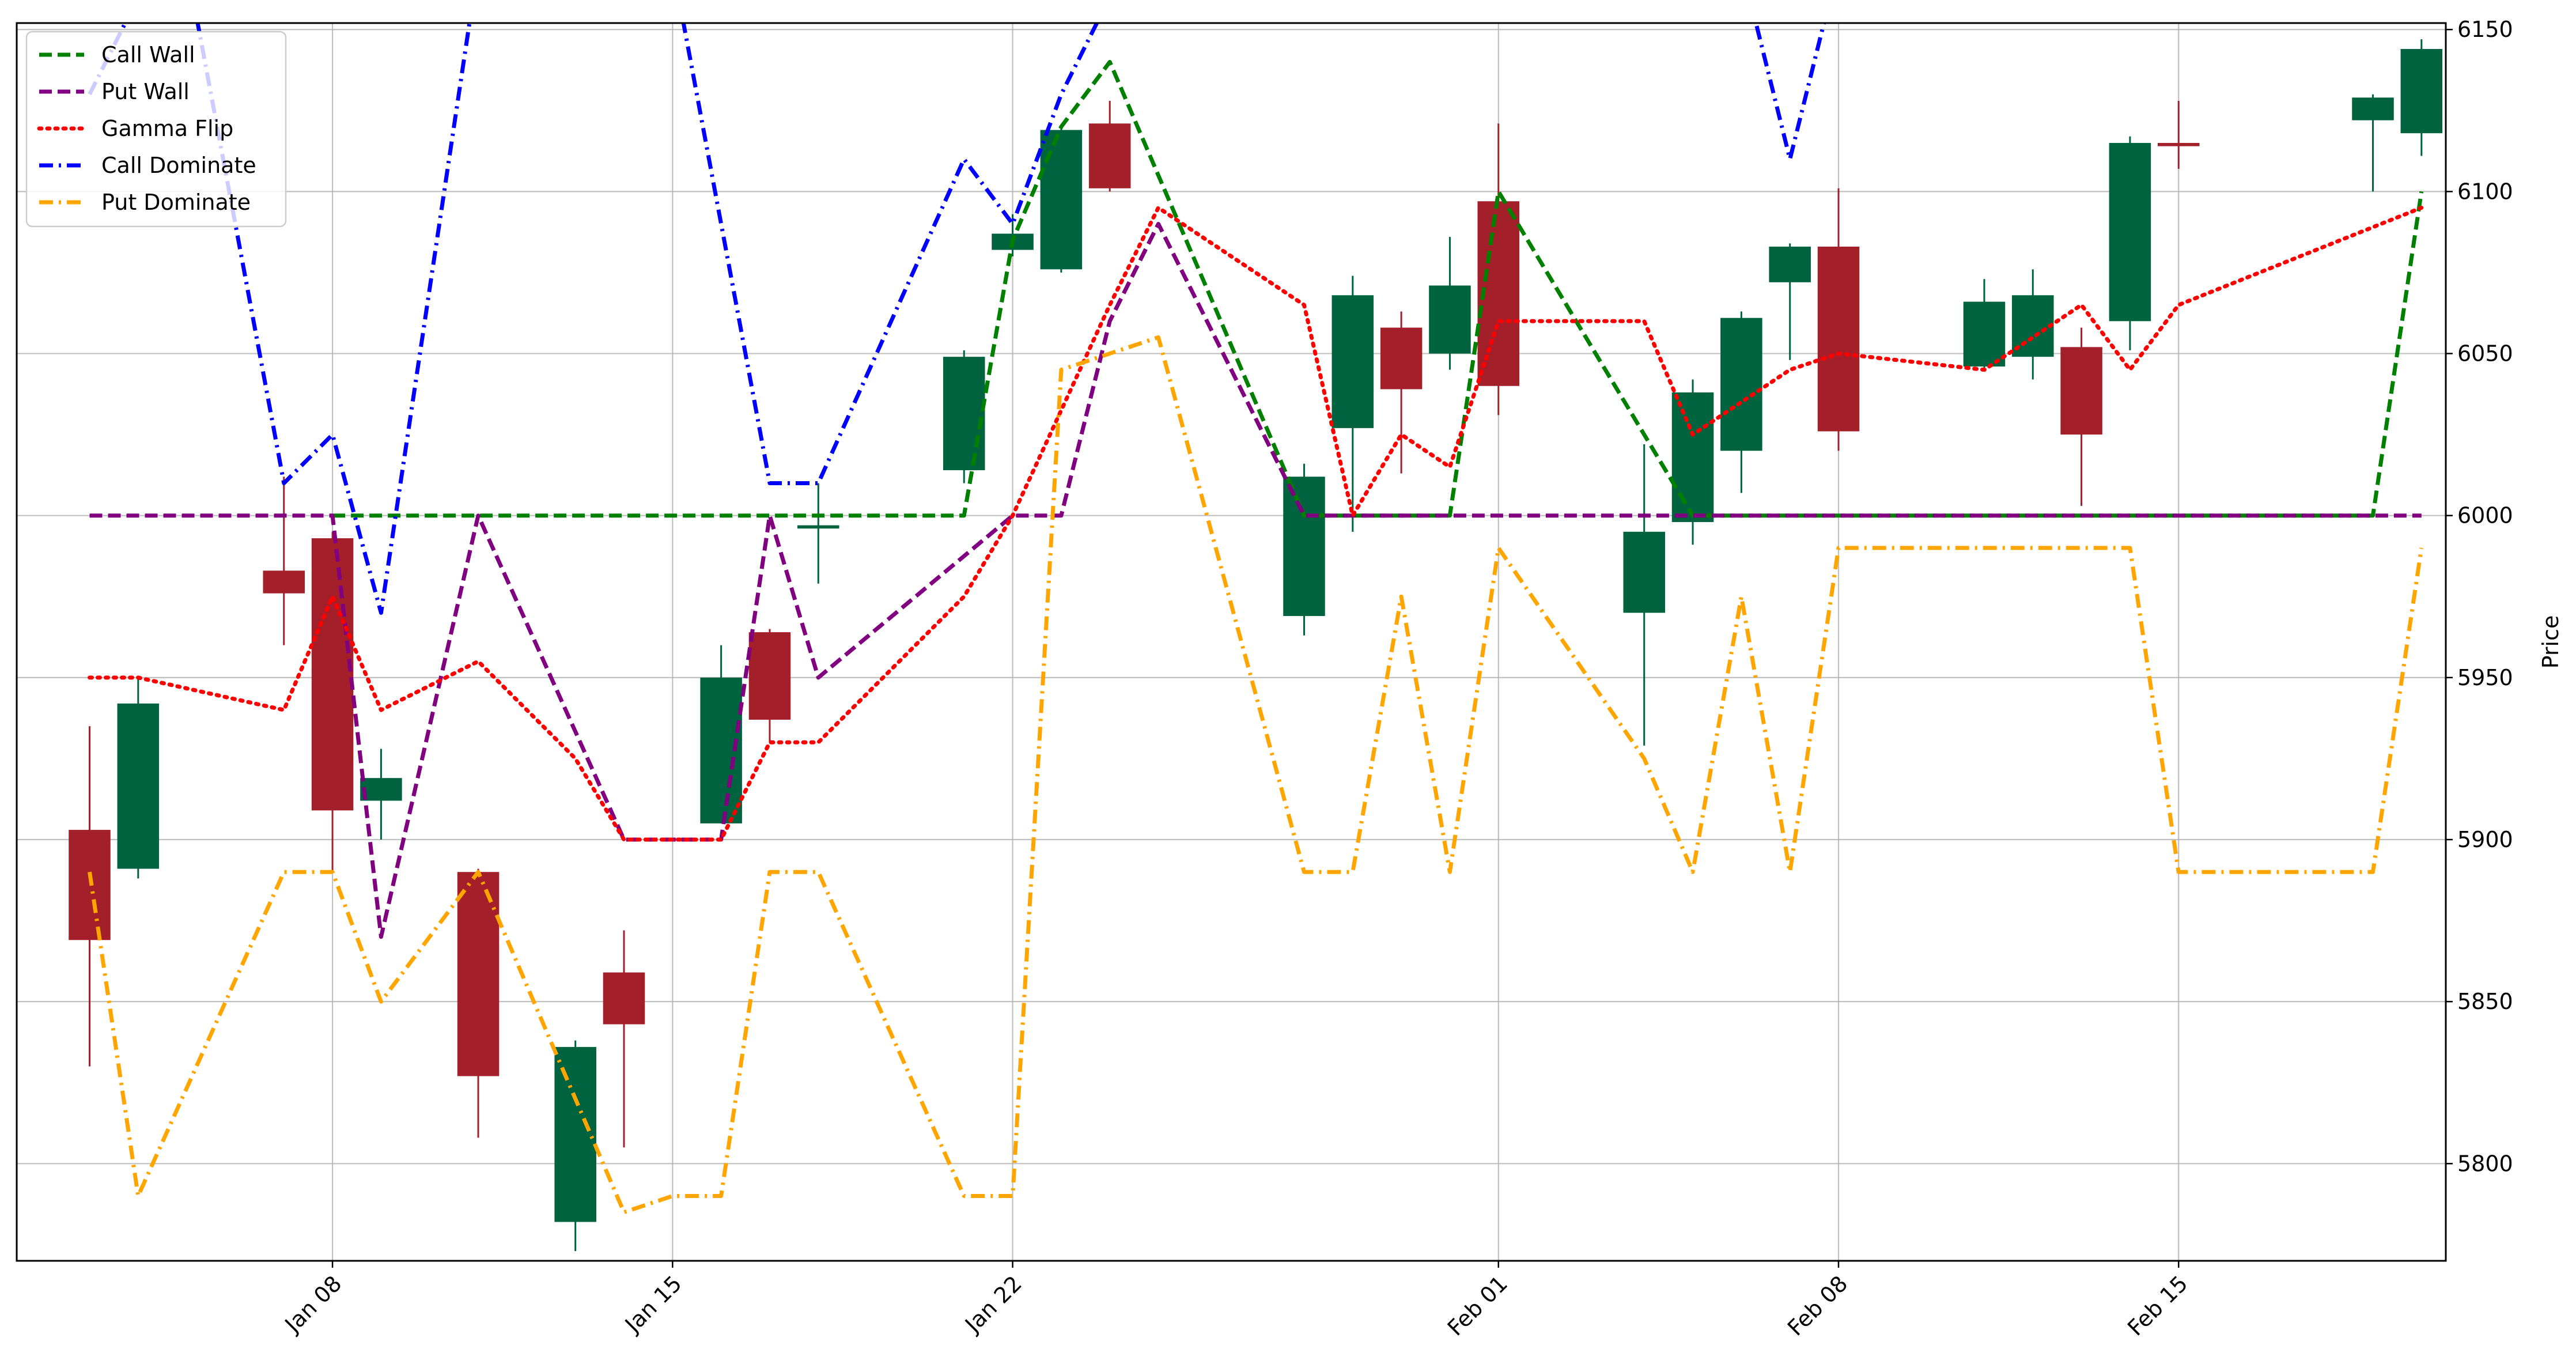  I want to click on y-tick-label: 6050, so click(2485, 353).